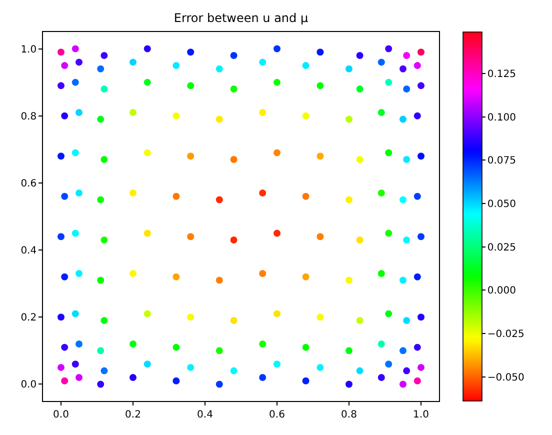 The height and width of the screenshot is (435, 552). What do you see at coordinates (501, 118) in the screenshot?
I see `color-bar-label: 0.100` at bounding box center [501, 118].